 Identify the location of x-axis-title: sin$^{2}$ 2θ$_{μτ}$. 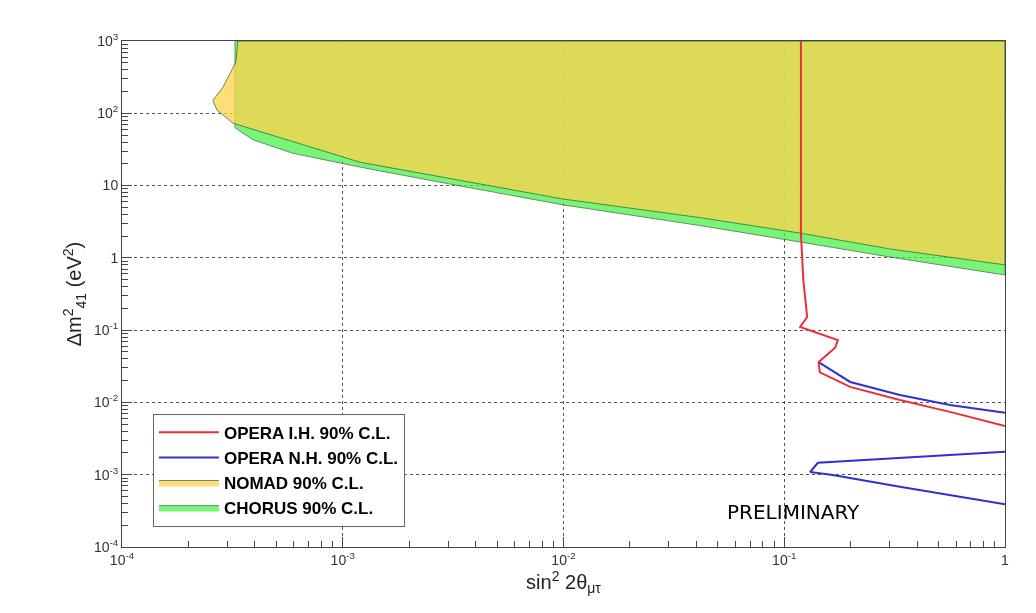
(564, 582).